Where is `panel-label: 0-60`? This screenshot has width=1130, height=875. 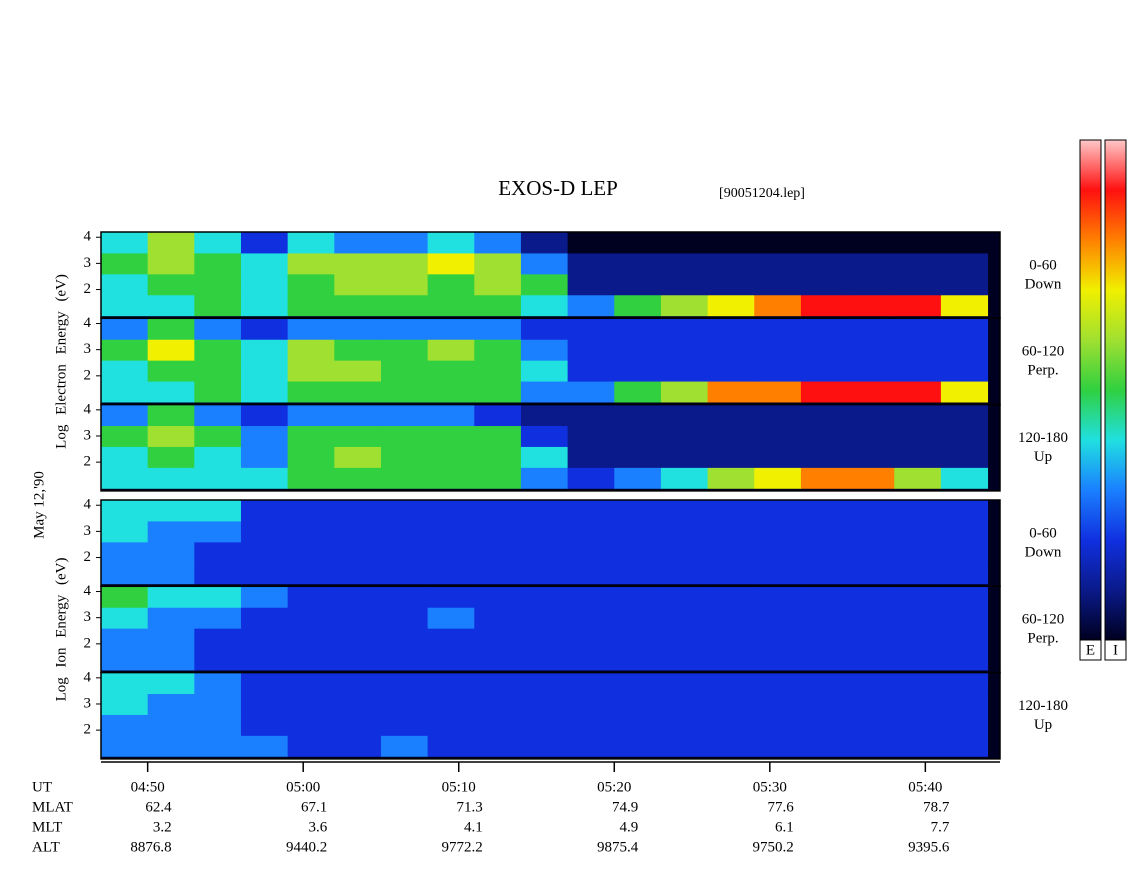 panel-label: 0-60 is located at coordinates (1043, 265).